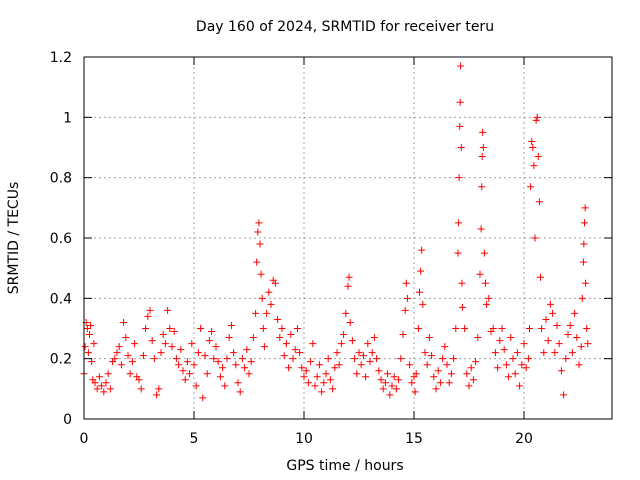 The image size is (640, 480). What do you see at coordinates (194, 439) in the screenshot?
I see `x-tick-label: 5` at bounding box center [194, 439].